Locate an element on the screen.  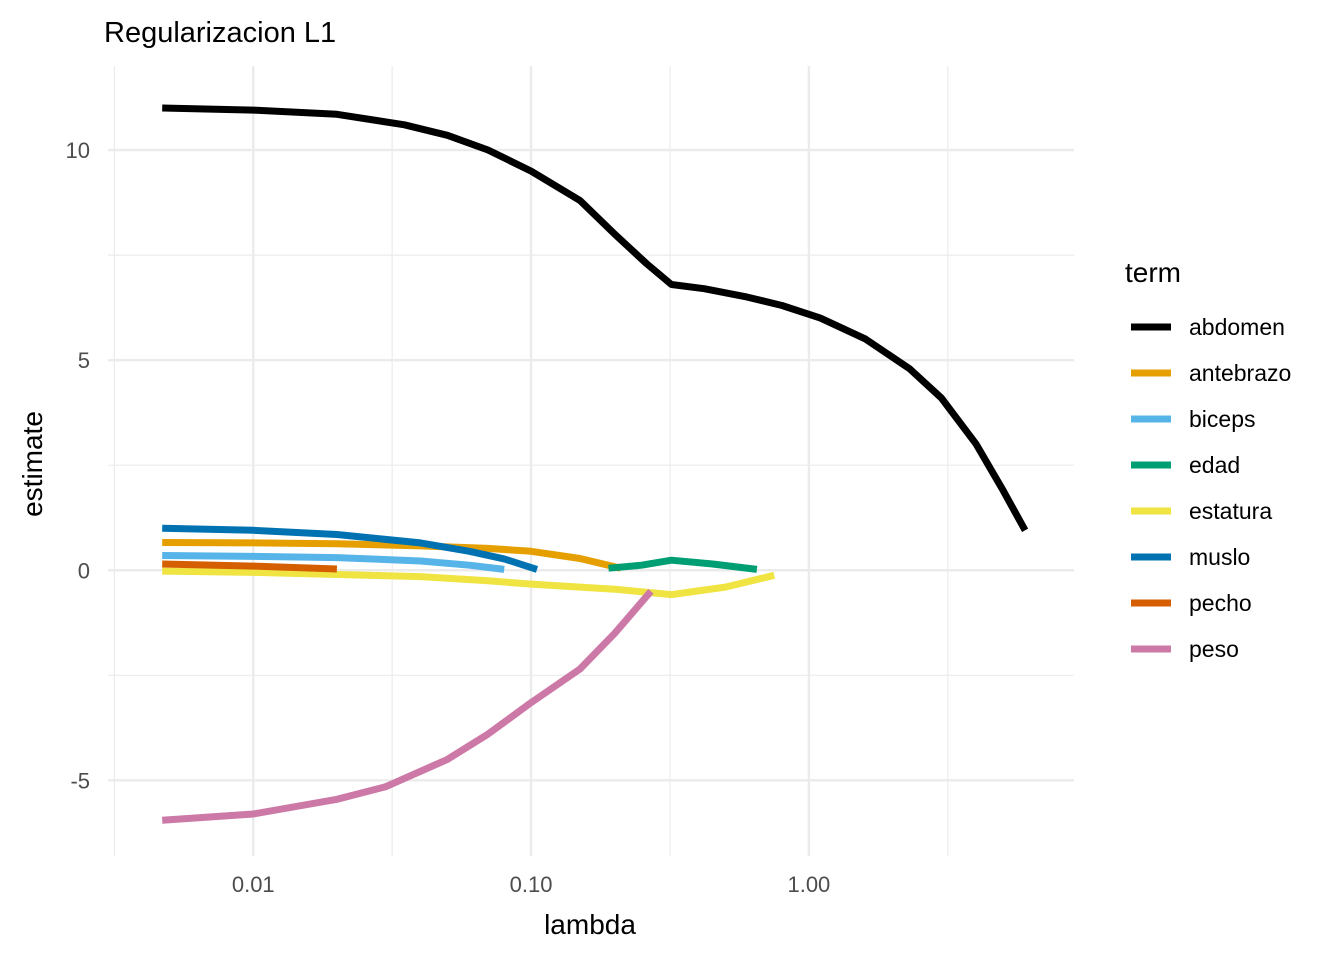
series-line-estatura is located at coordinates (469, 583).